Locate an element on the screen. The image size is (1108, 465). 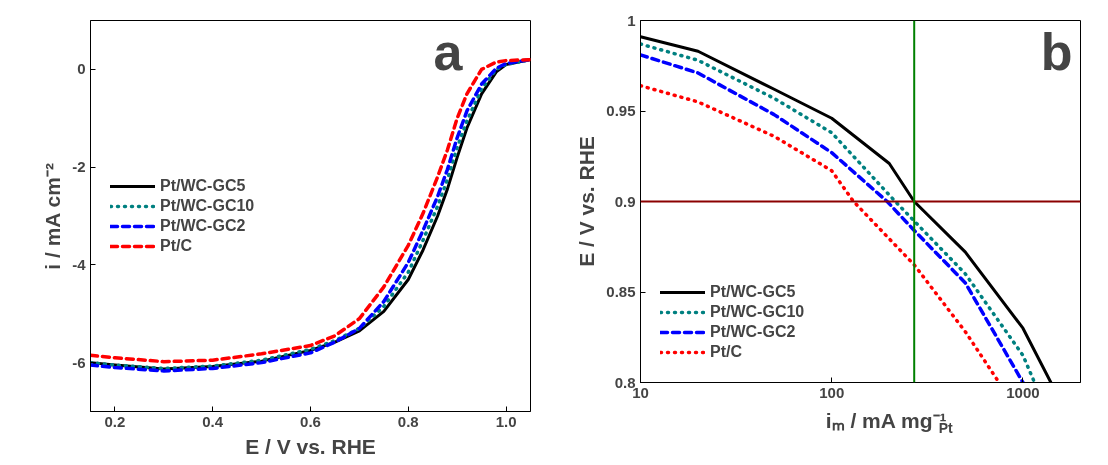
x-axis-title: E / V vs. RHE is located at coordinates (310, 446).